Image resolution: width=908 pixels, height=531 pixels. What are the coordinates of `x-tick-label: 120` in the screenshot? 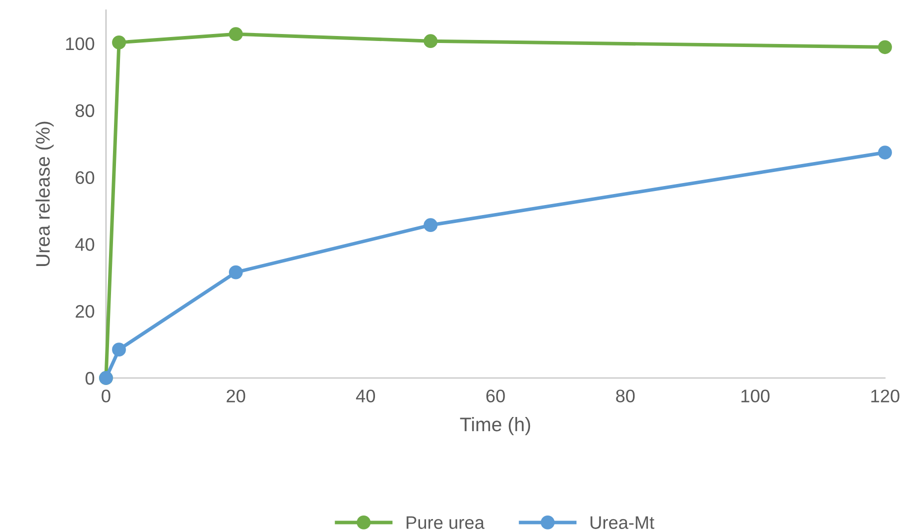 It's located at (885, 396).